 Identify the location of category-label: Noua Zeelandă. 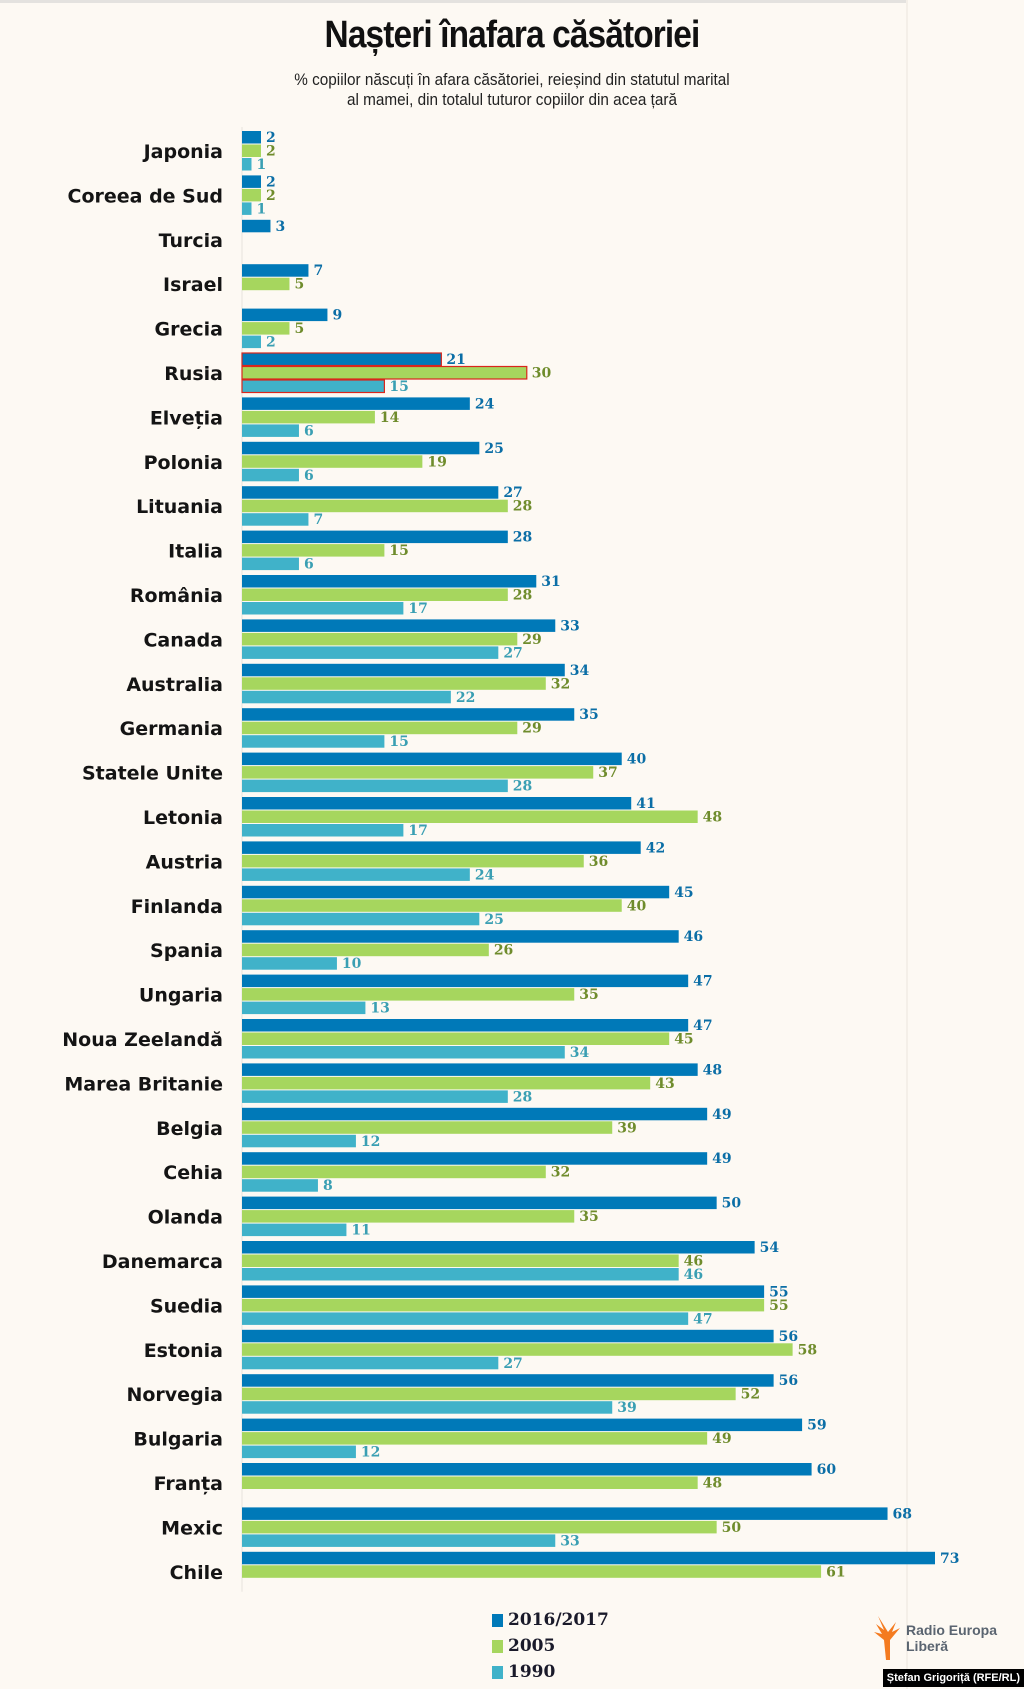
(142, 1040).